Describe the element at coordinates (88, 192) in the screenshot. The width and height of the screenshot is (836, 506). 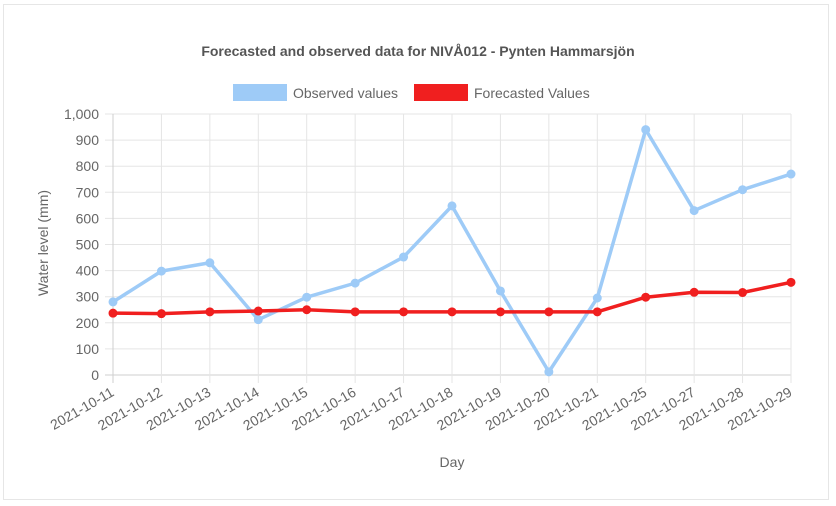
I see `y-tick-label: 700` at that location.